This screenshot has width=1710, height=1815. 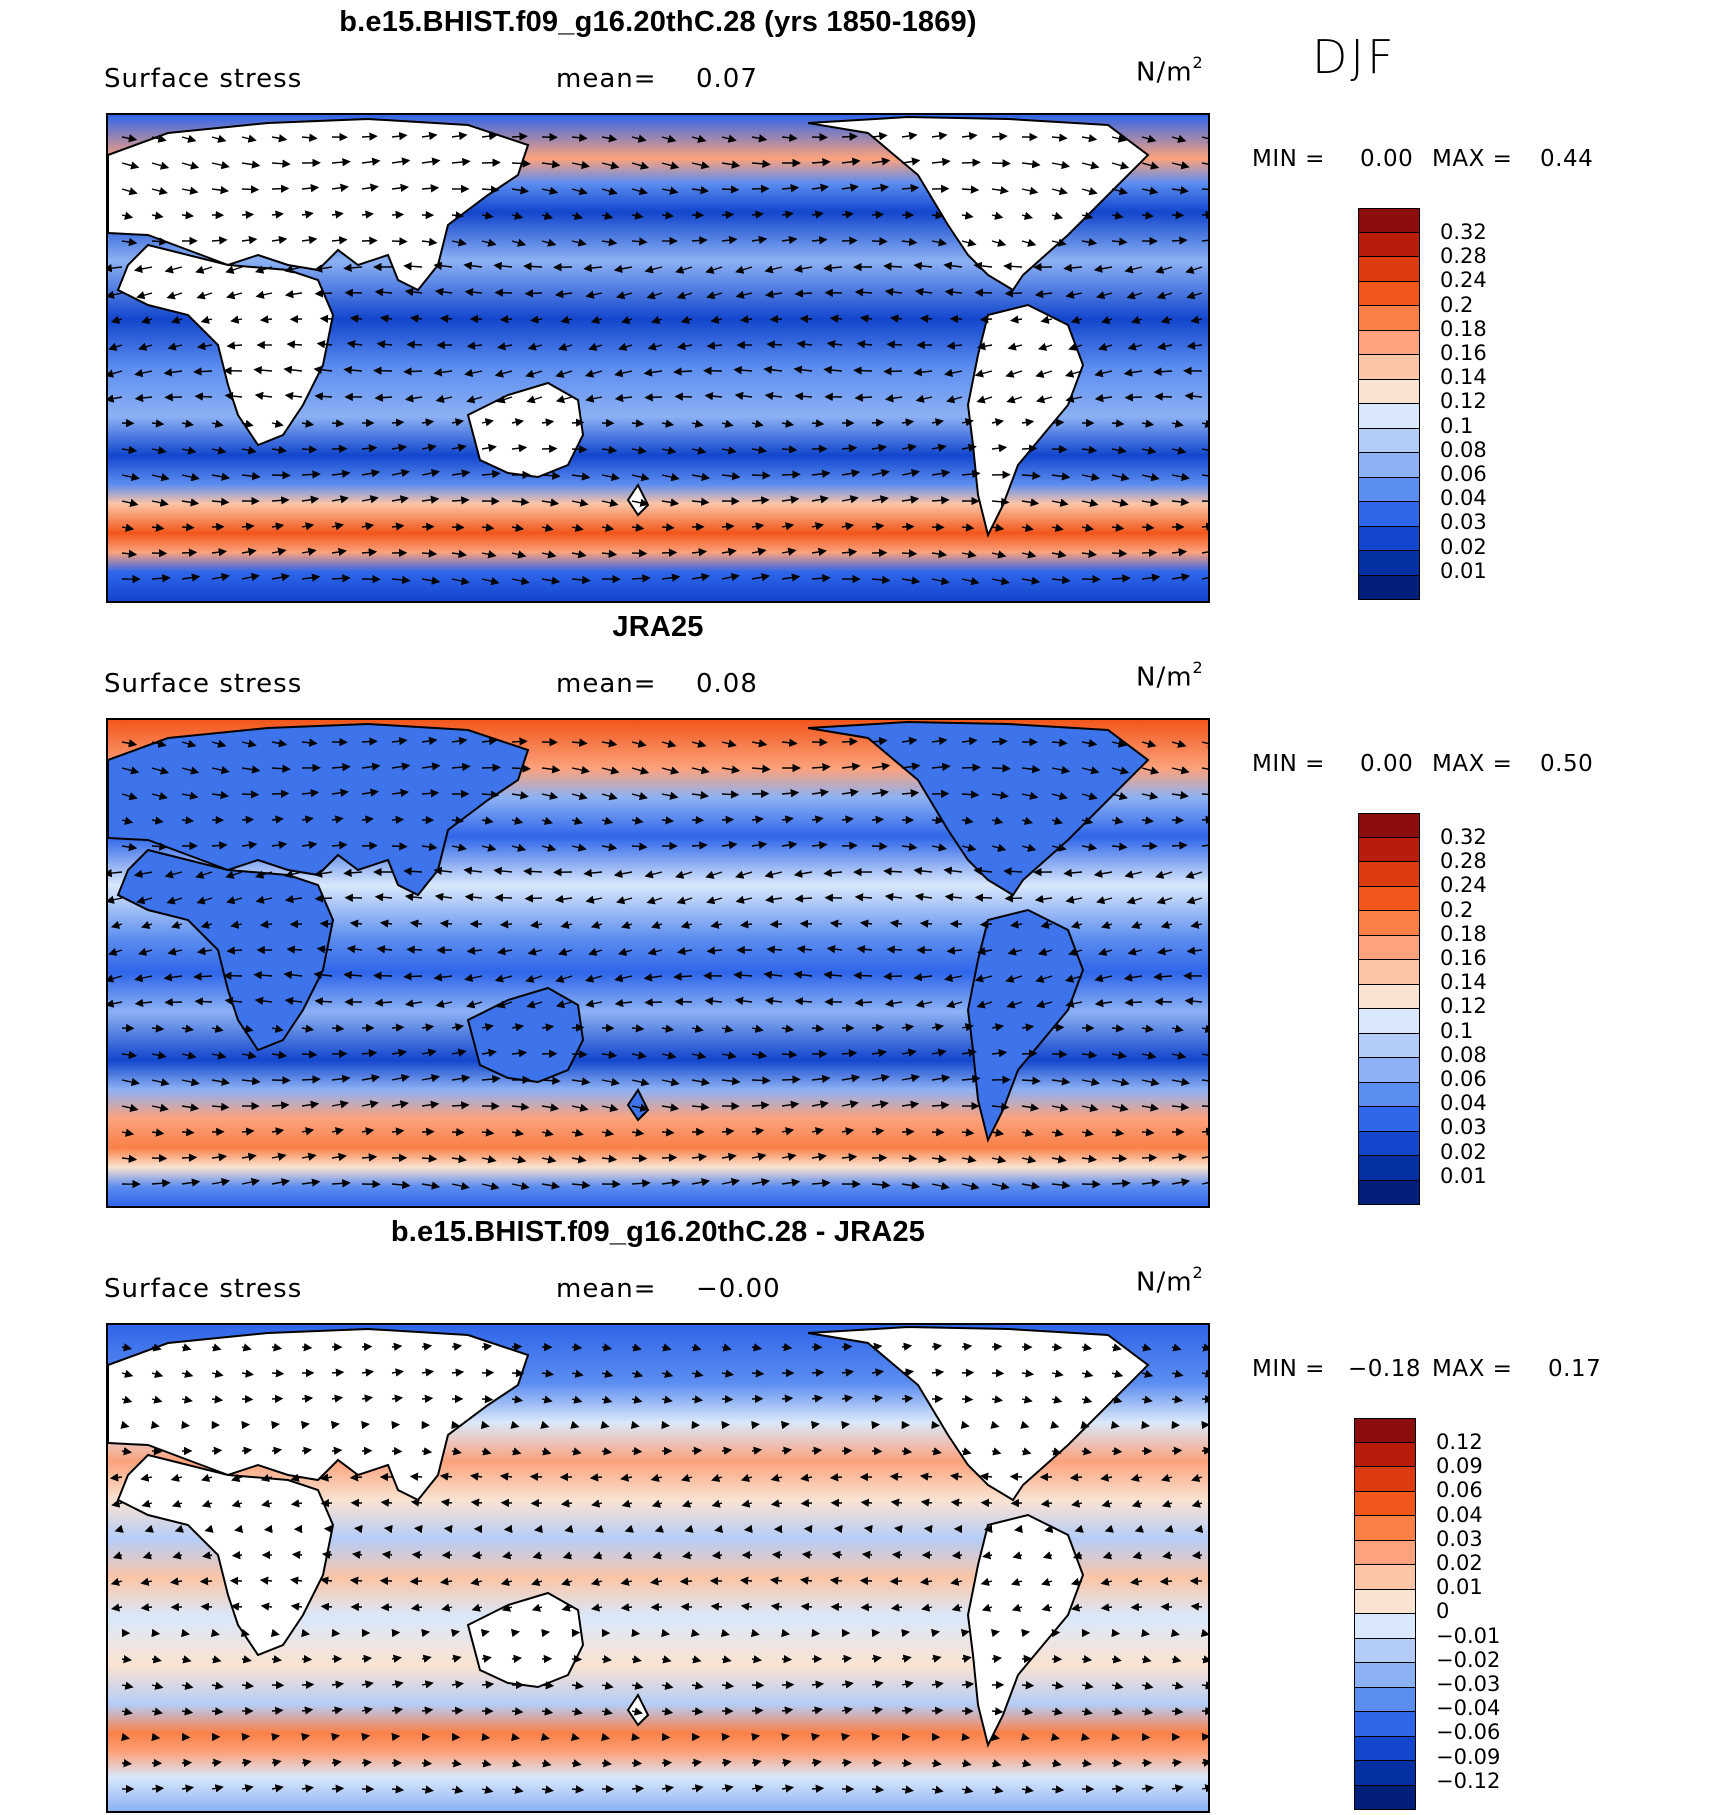 What do you see at coordinates (1443, 1611) in the screenshot?
I see `colorbar-tick-label: 0` at bounding box center [1443, 1611].